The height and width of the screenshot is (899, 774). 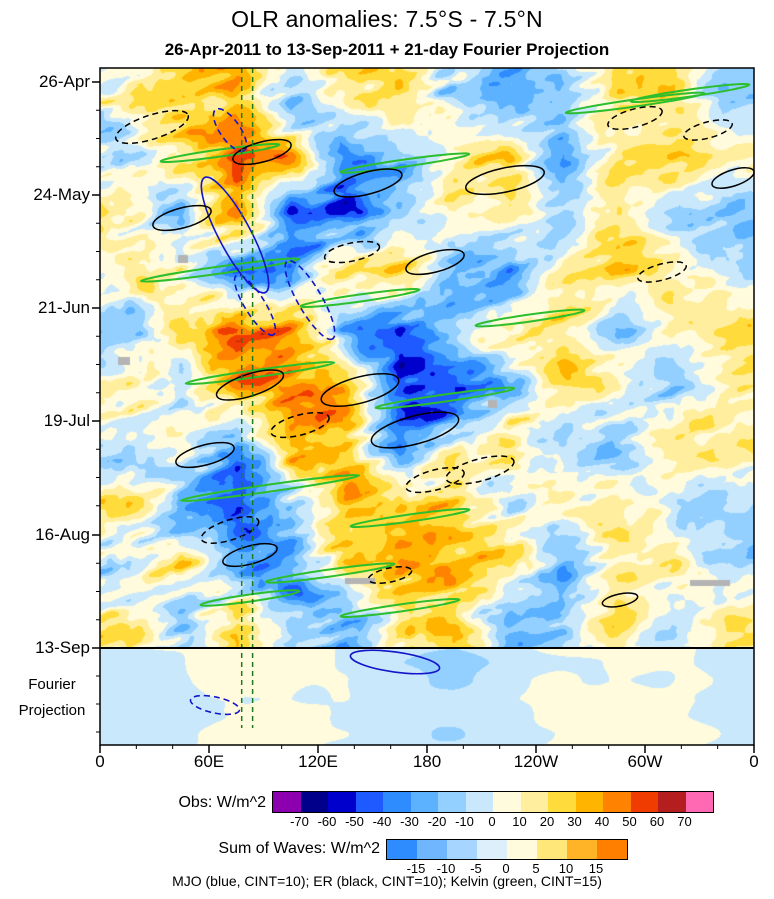 I want to click on colorbar-tick-label: 30, so click(x=574, y=821).